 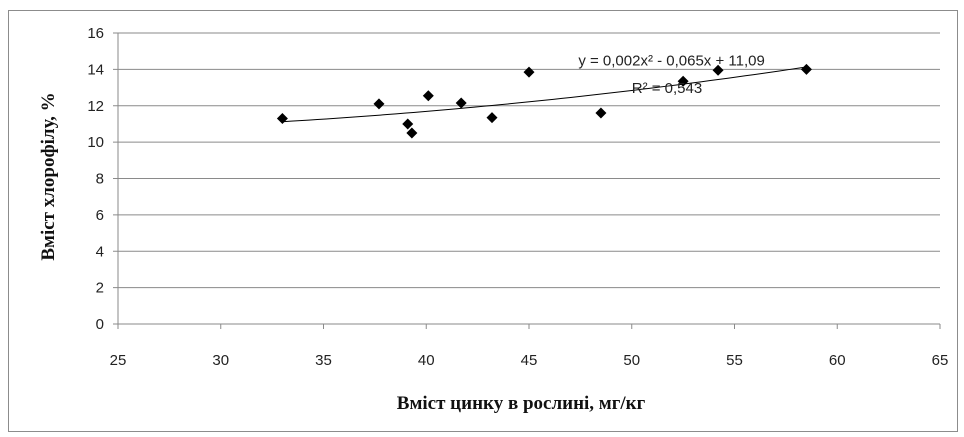 What do you see at coordinates (95, 69) in the screenshot?
I see `y-tick-label: 14` at bounding box center [95, 69].